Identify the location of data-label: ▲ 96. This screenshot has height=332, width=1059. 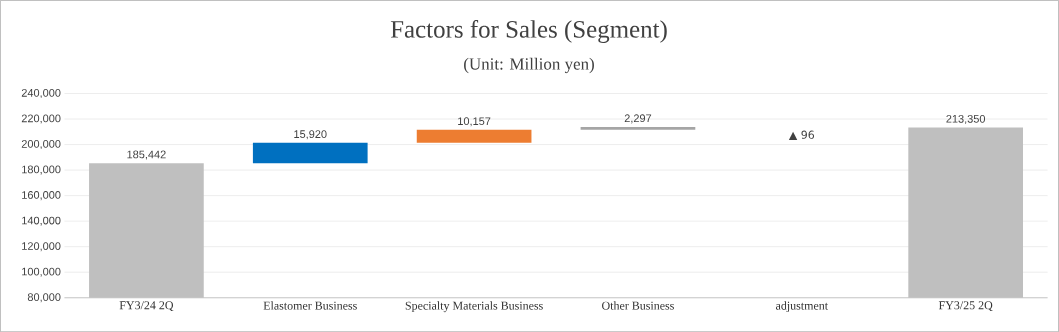
(801, 135).